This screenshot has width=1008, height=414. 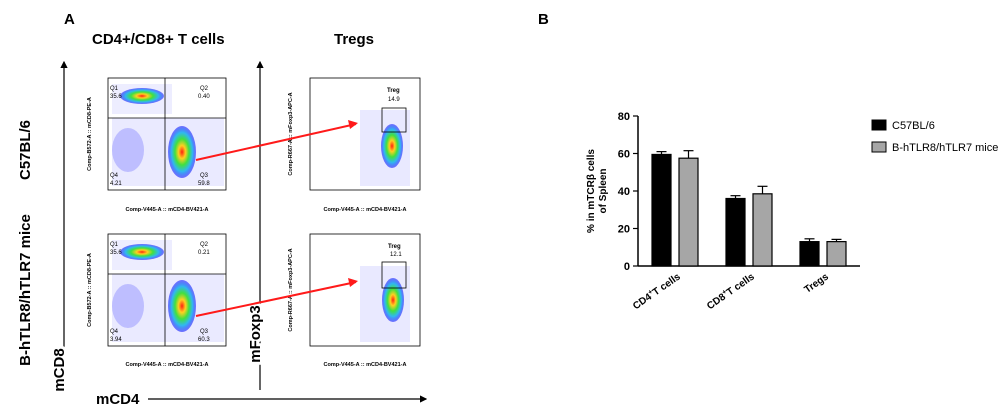 I want to click on q3-value: 59.8, so click(x=204, y=184).